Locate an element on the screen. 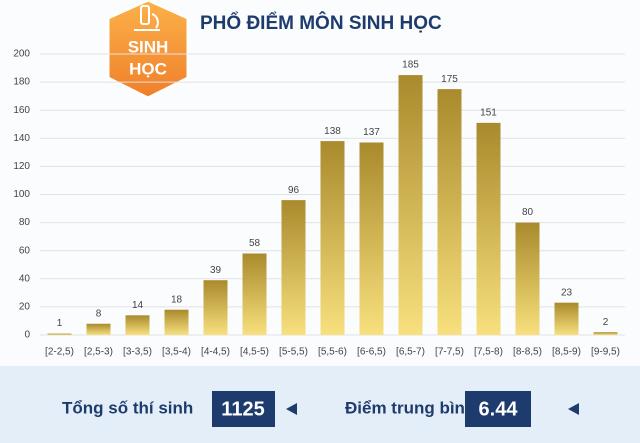  x-tick-label: [6-6,5) is located at coordinates (371, 352).